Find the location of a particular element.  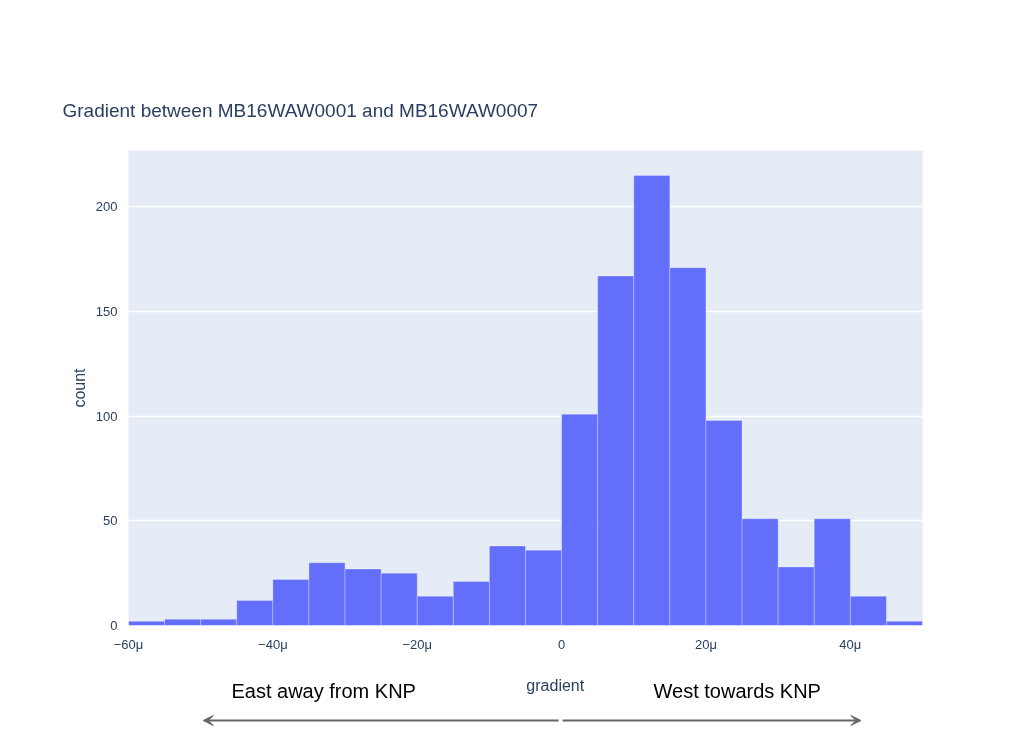

x-tick-label: 20μ is located at coordinates (705, 644).